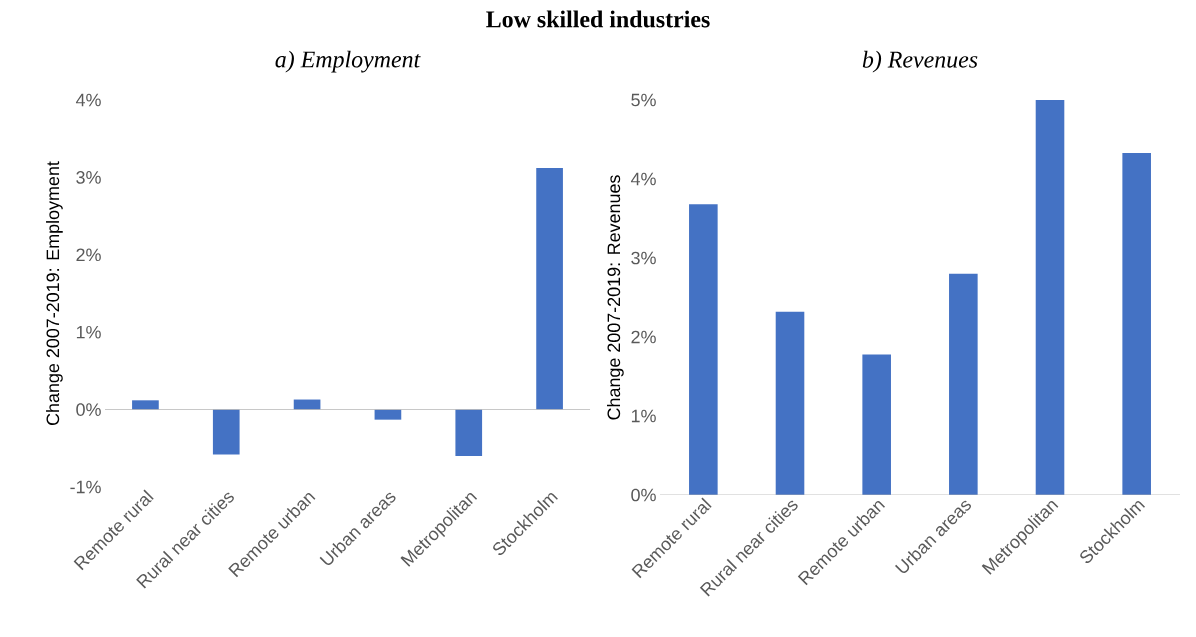 This screenshot has width=1196, height=637. I want to click on y-tick-label: 5%, so click(643, 100).